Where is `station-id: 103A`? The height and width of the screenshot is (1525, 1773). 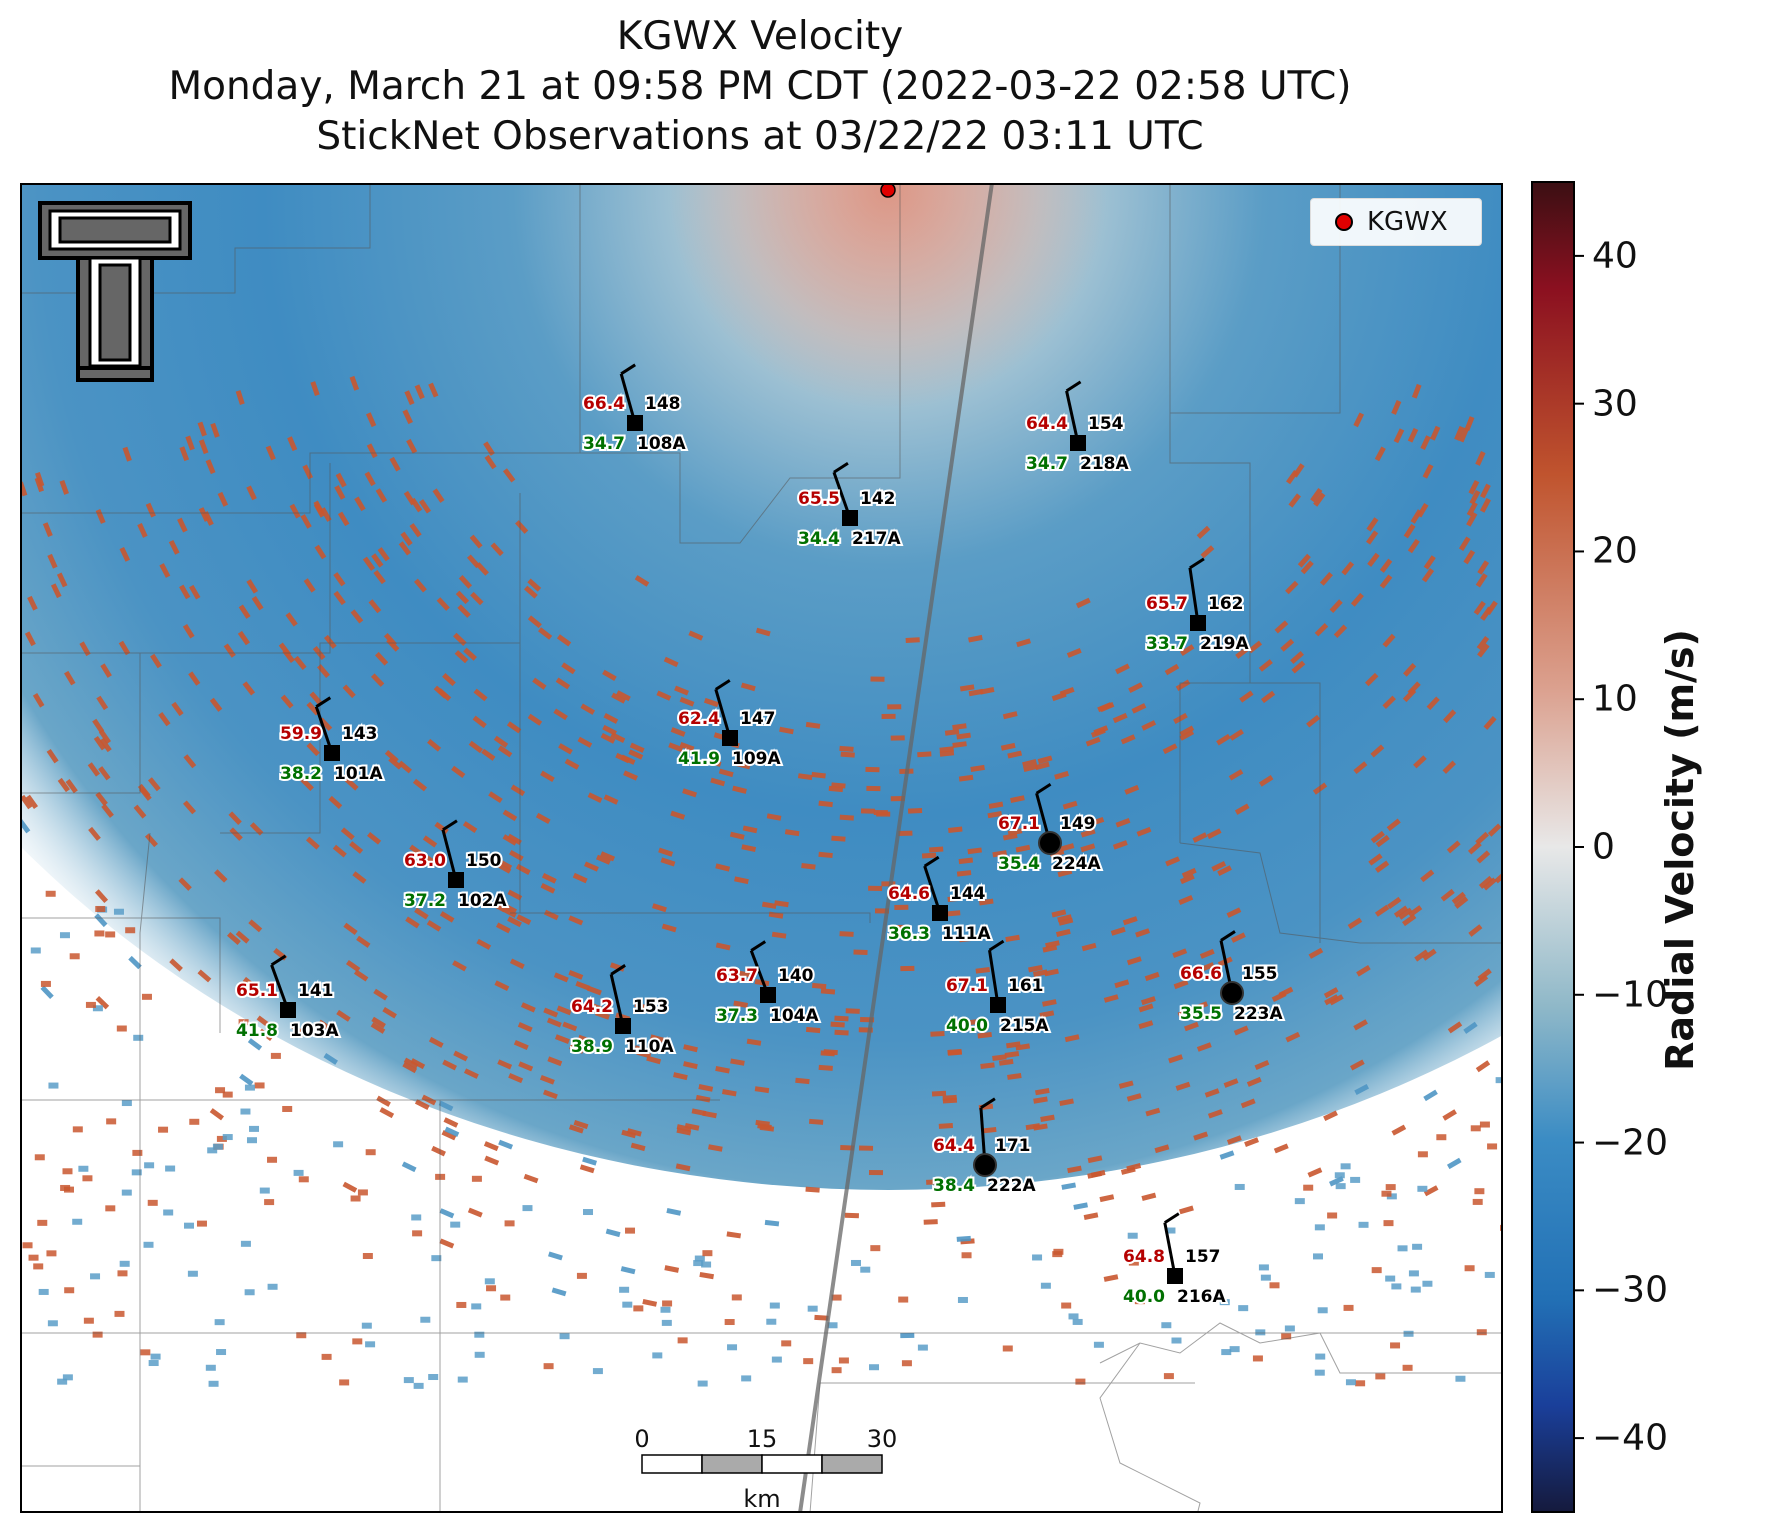 station-id: 103A is located at coordinates (314, 1031).